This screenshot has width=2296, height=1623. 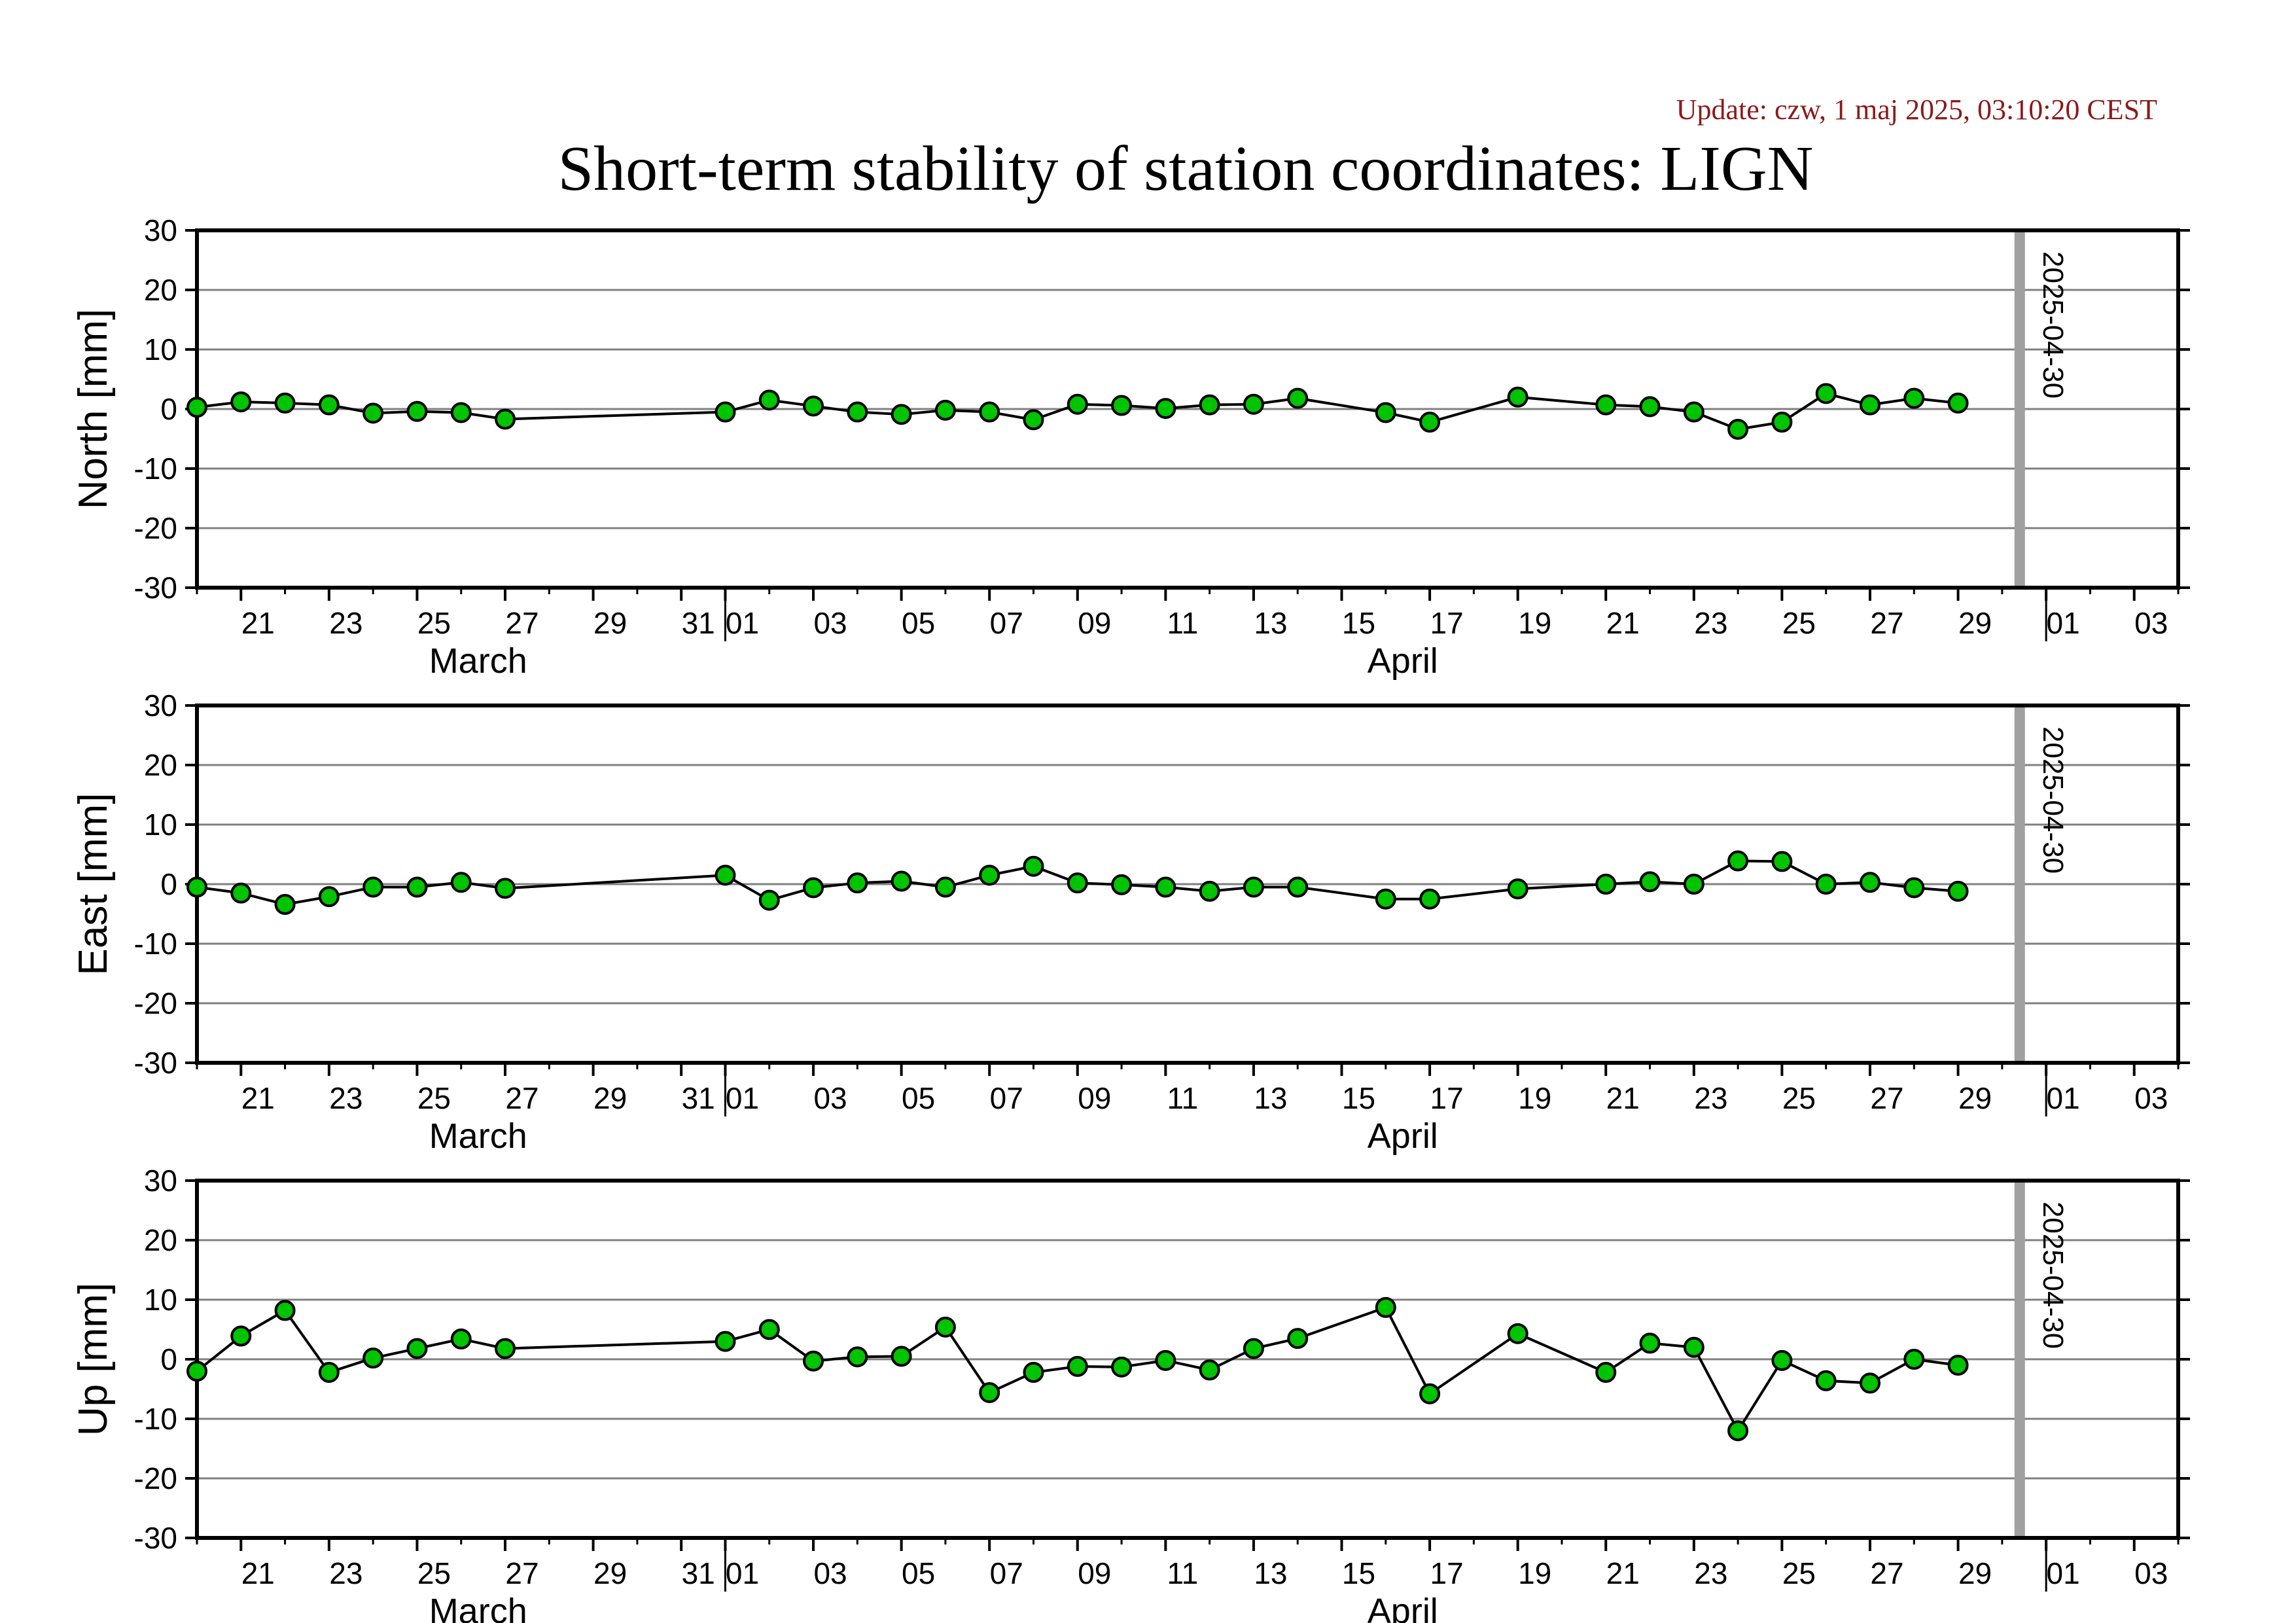 I want to click on x-tick-label: 19, so click(x=1534, y=623).